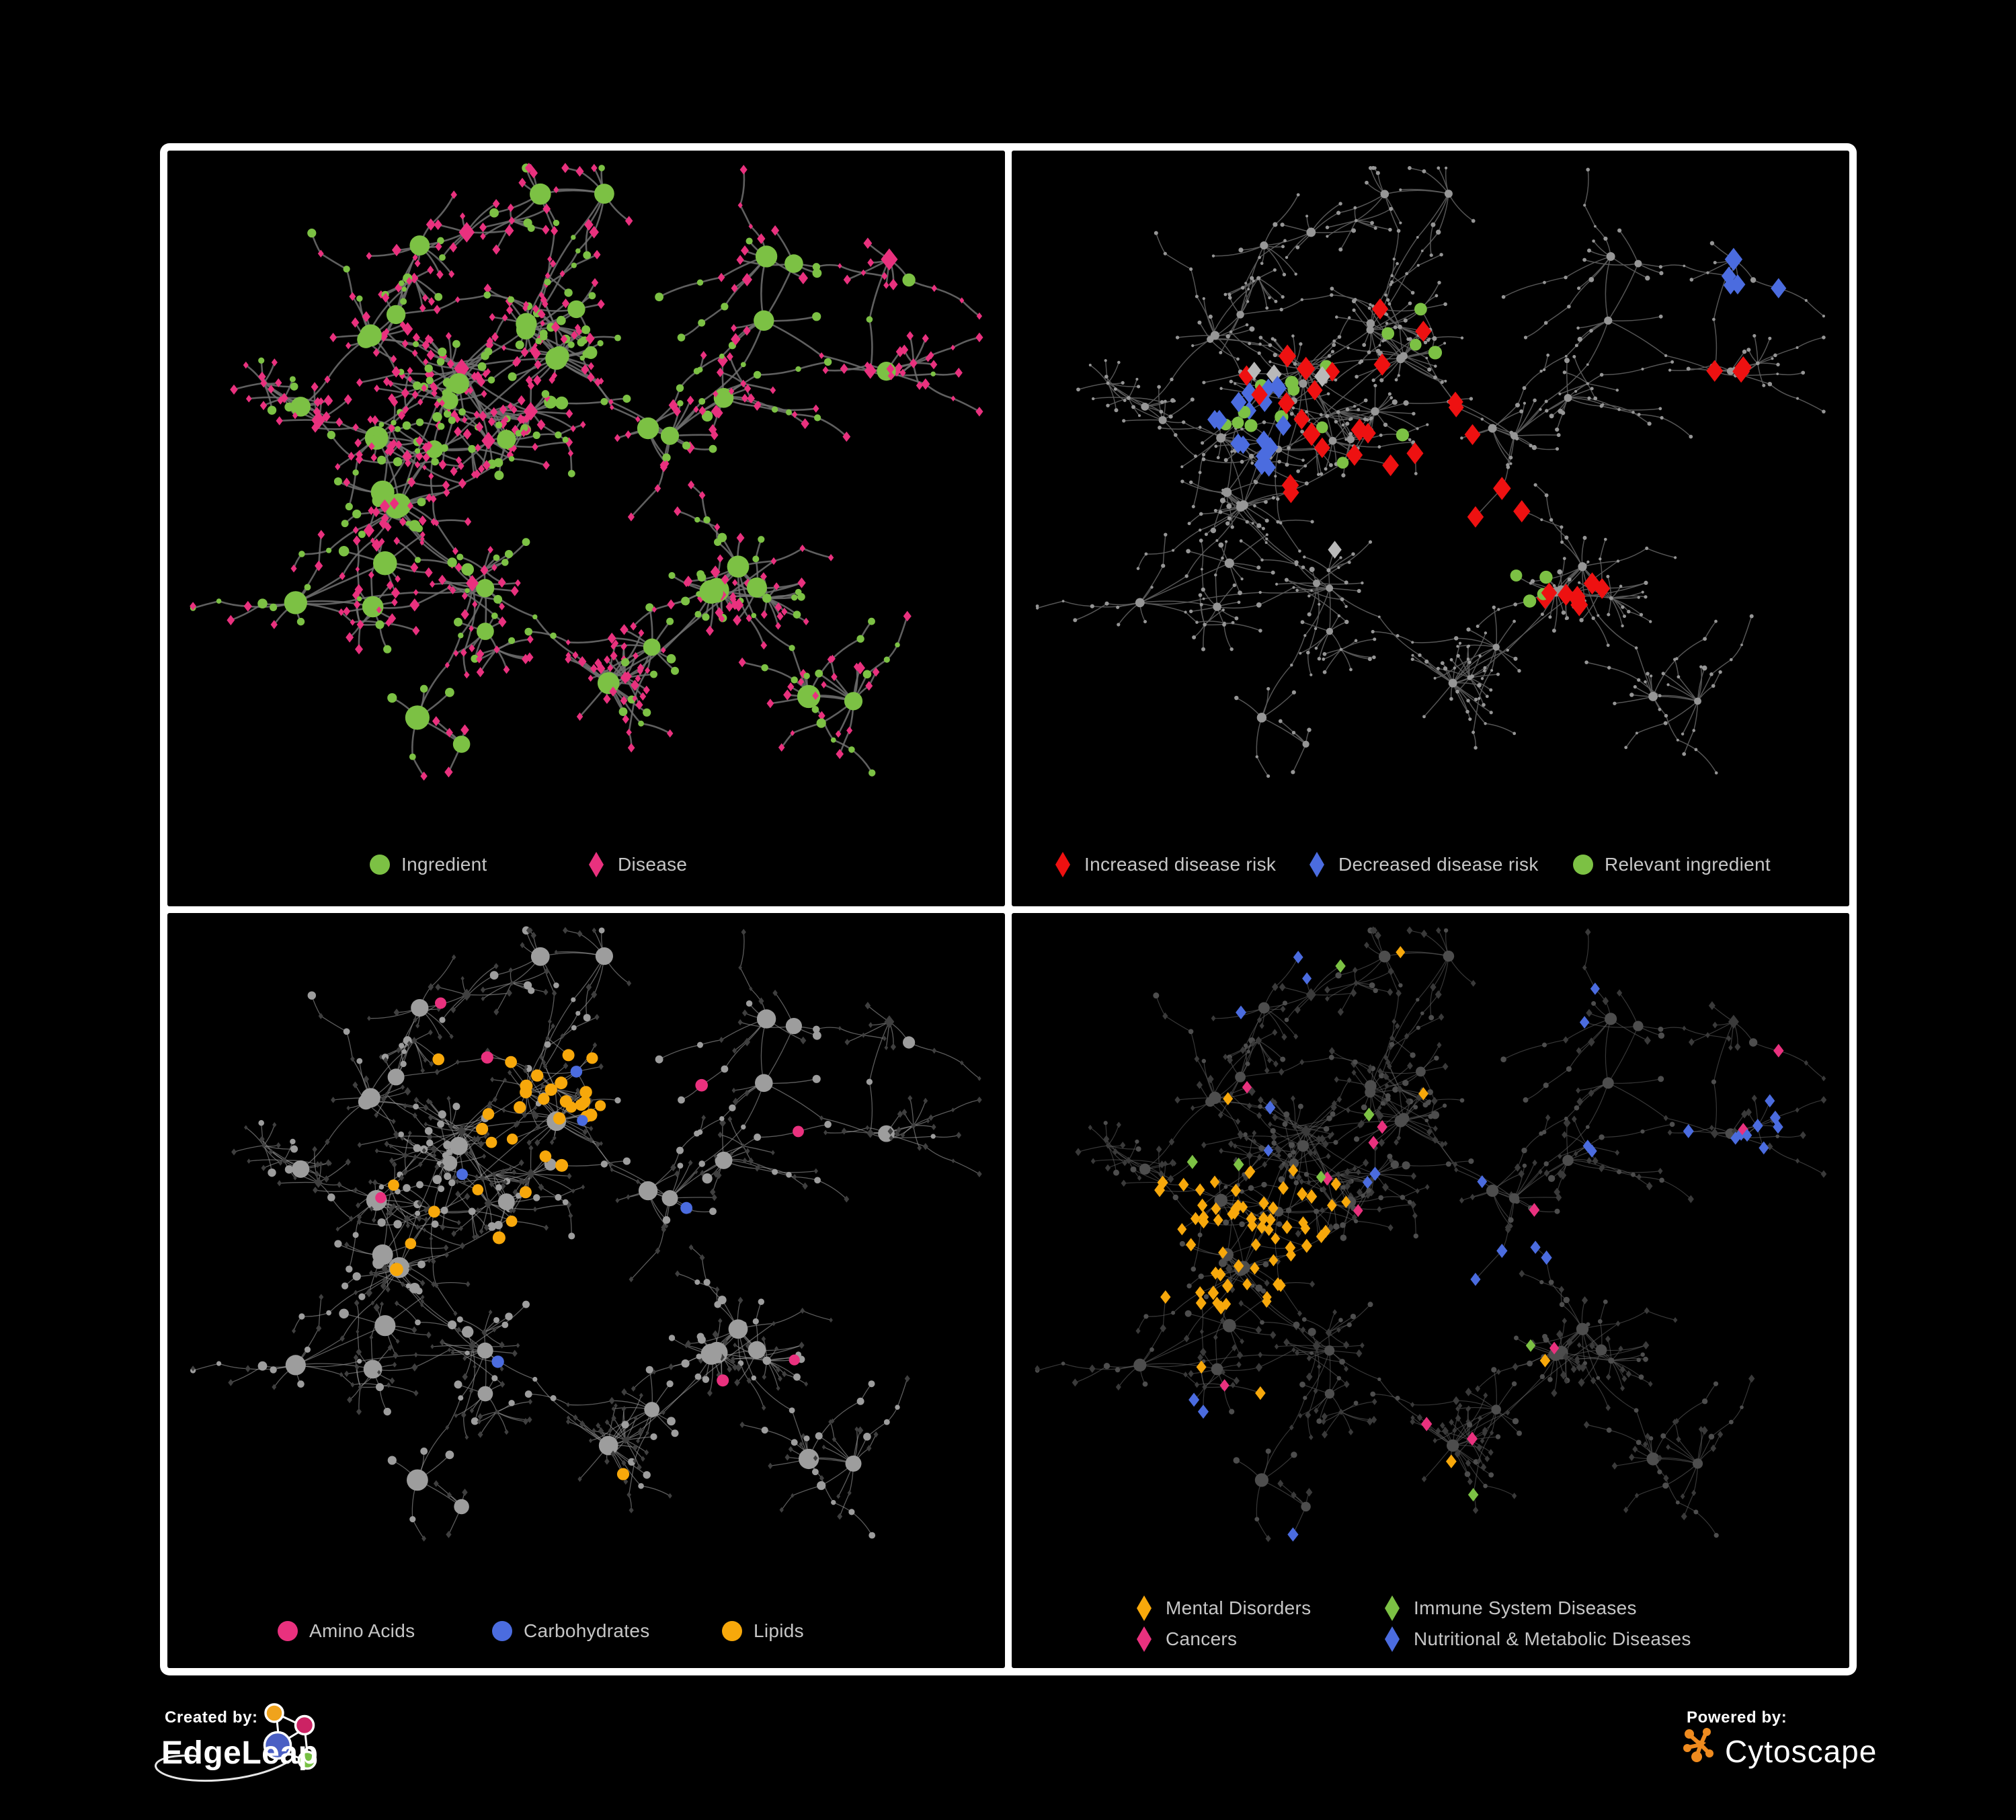 This screenshot has height=1820, width=2016. I want to click on legend-item: Relevant ingredient, so click(1671, 864).